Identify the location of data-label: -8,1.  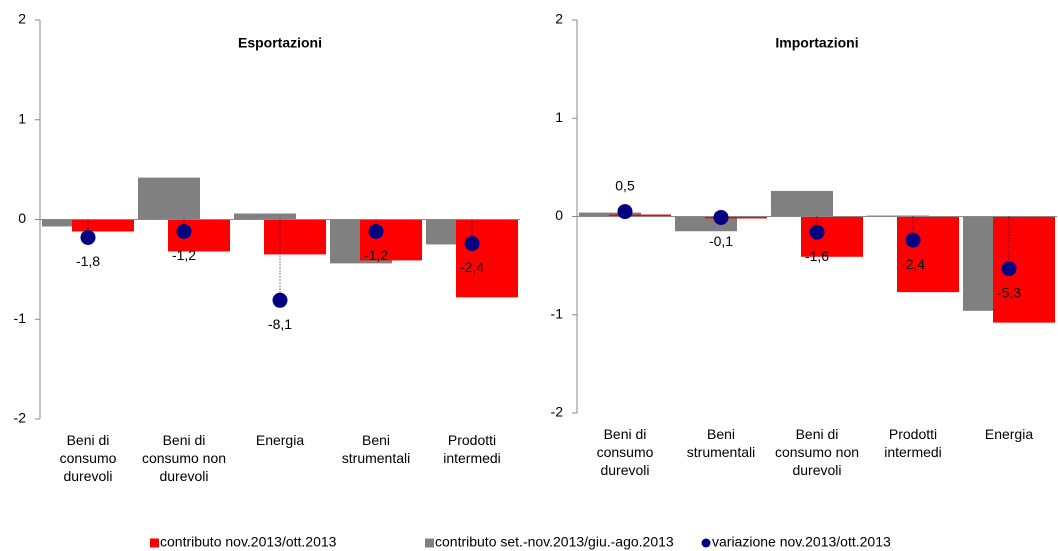
(280, 324).